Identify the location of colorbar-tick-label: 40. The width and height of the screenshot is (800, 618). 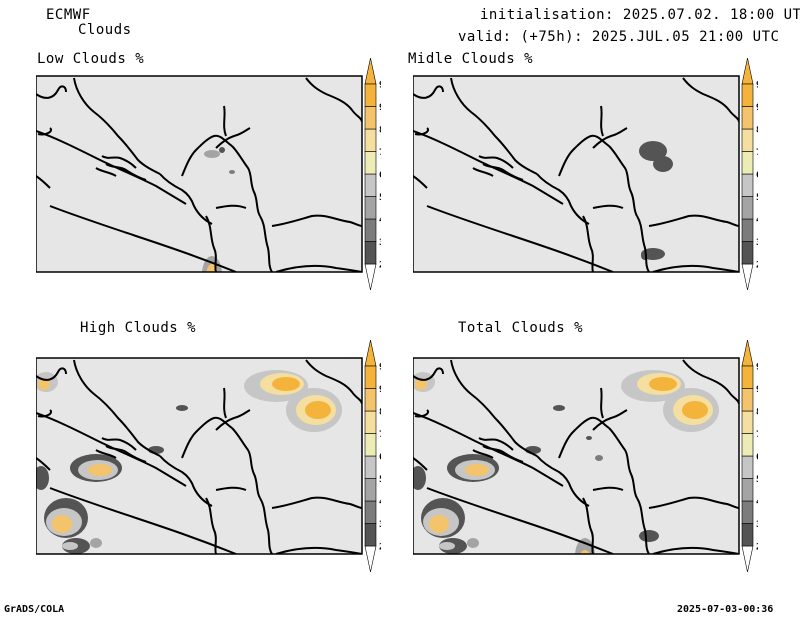
(757, 503).